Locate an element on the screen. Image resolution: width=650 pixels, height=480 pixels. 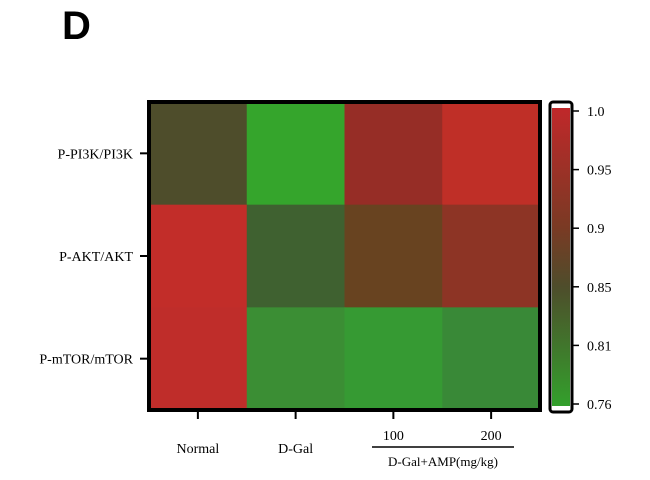
colorbar-gradient is located at coordinates (561, 257).